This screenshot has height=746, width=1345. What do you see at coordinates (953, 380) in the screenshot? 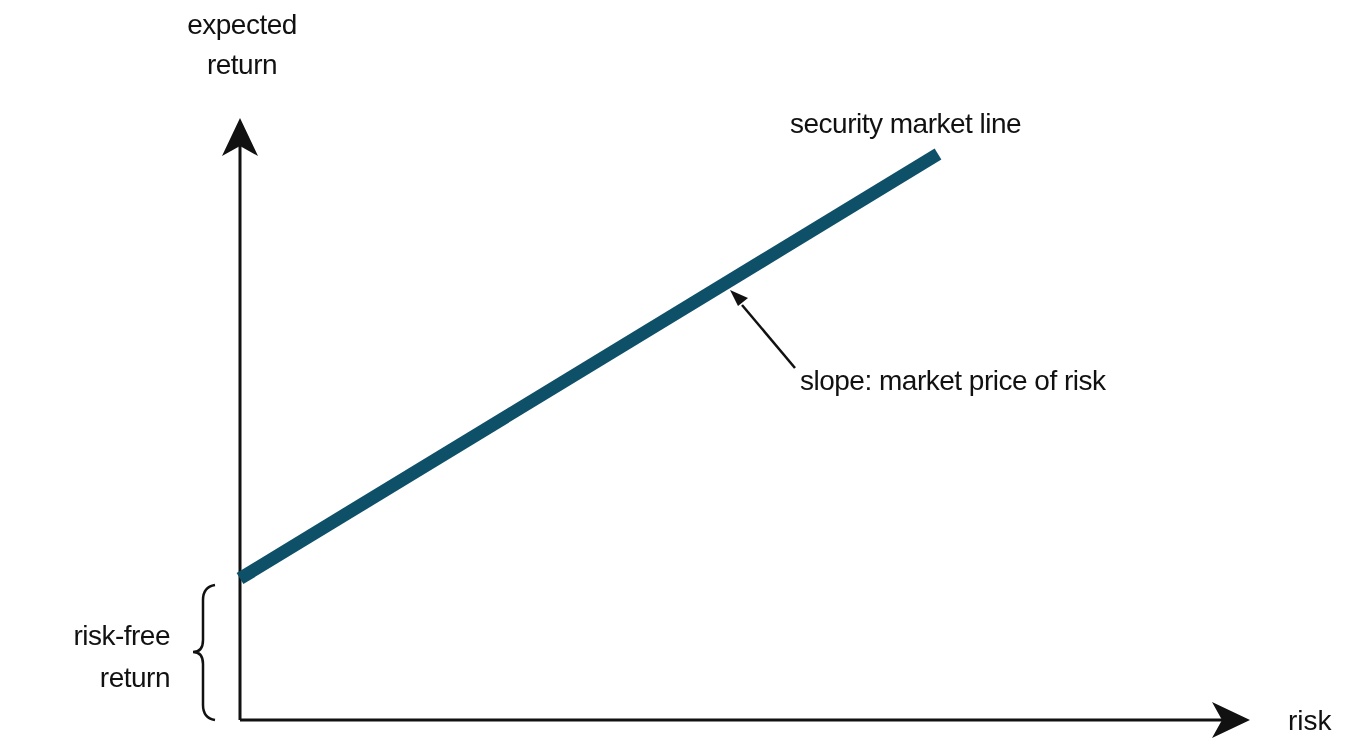
I see `annotation: slope: market price of risk` at bounding box center [953, 380].